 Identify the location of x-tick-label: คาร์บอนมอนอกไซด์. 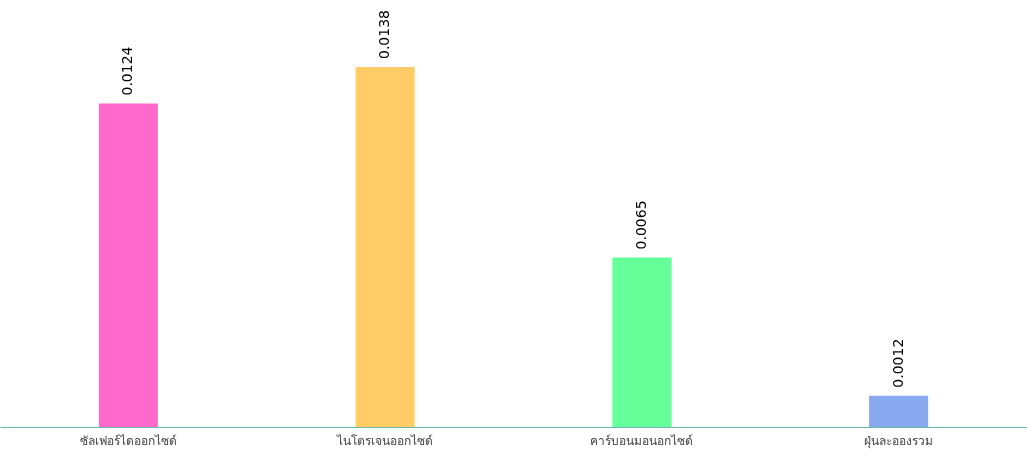
(642, 440).